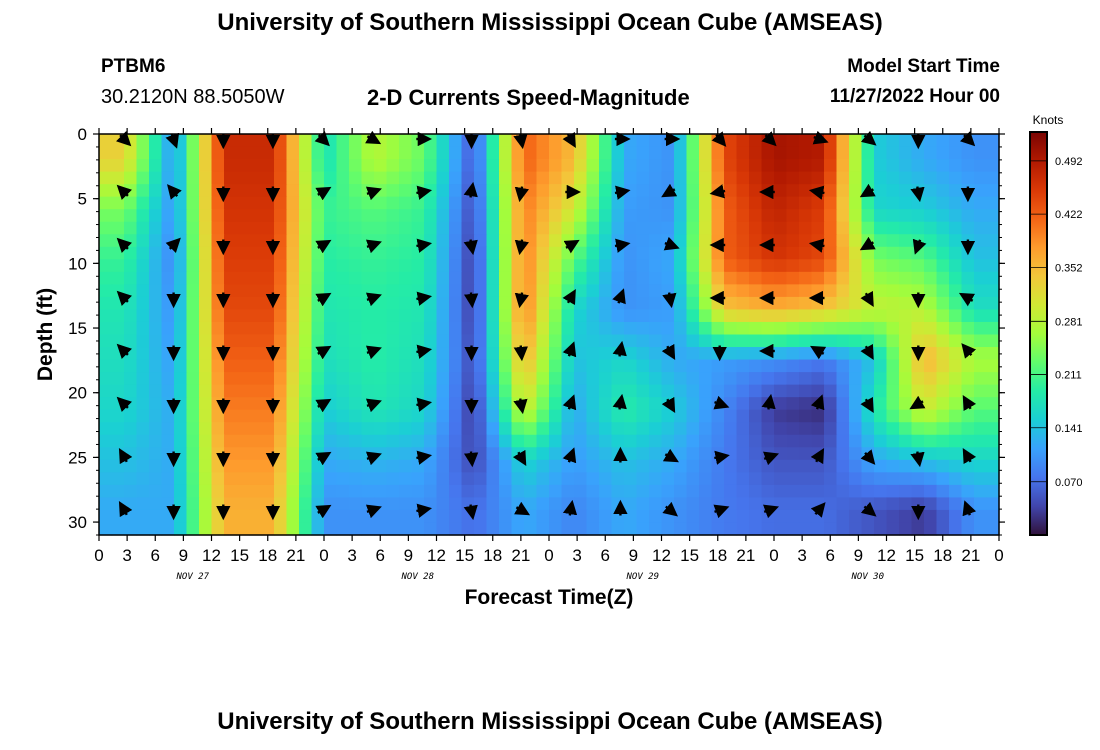 This screenshot has width=1100, height=750. I want to click on x-tick-label: 15, so click(239, 555).